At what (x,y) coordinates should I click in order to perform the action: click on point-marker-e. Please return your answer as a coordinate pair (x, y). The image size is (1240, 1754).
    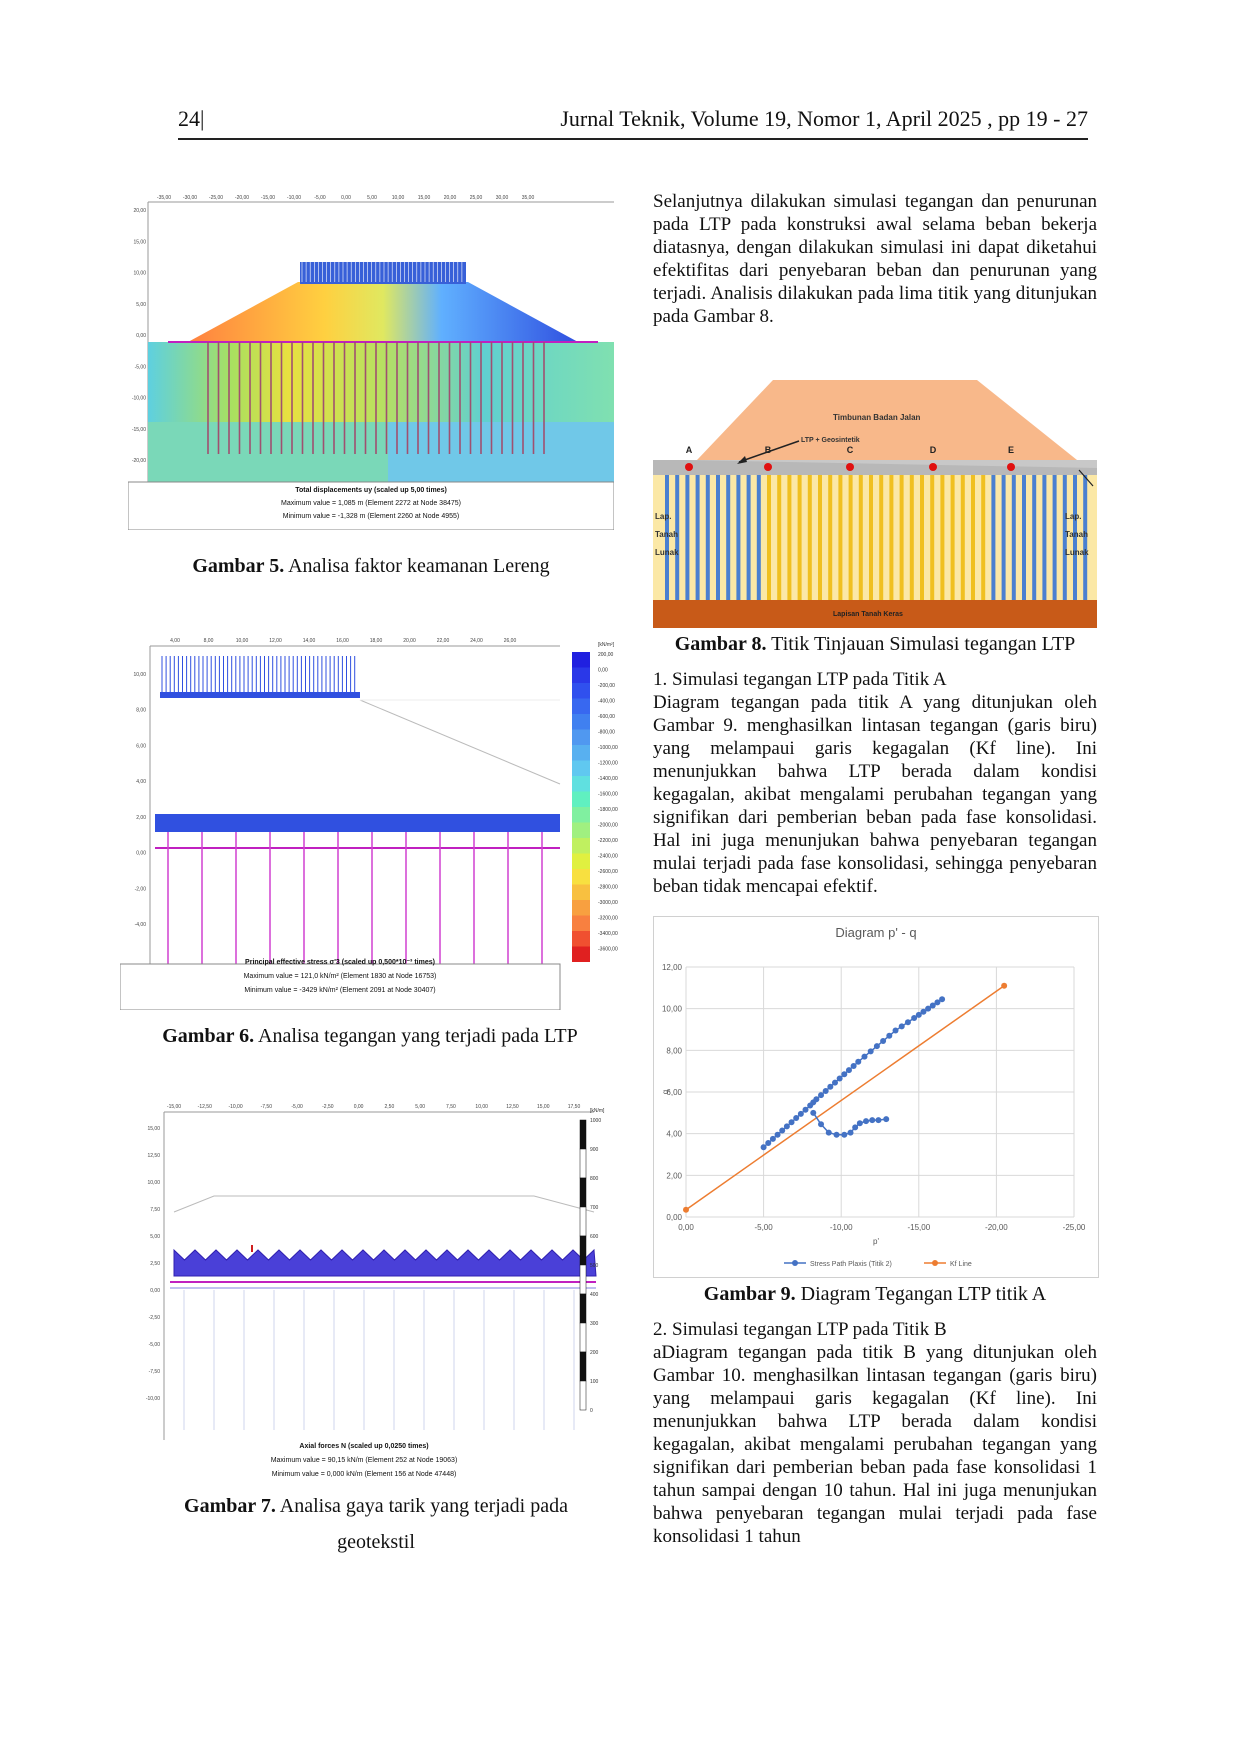
    Looking at the image, I should click on (1011, 467).